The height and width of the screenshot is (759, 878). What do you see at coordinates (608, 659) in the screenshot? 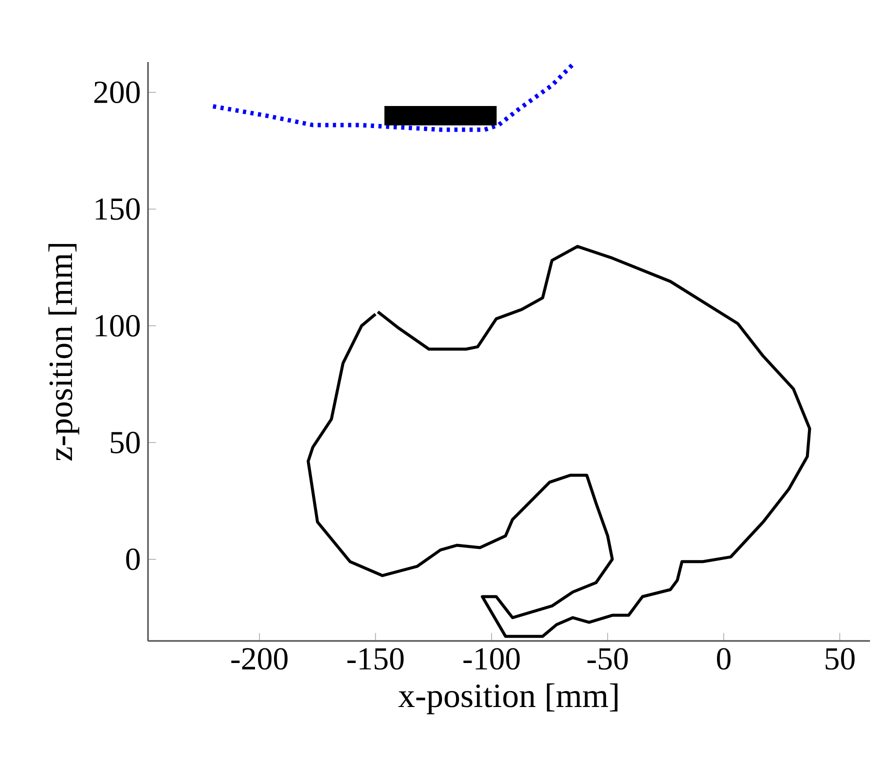
I see `x-tick-label: -50` at bounding box center [608, 659].